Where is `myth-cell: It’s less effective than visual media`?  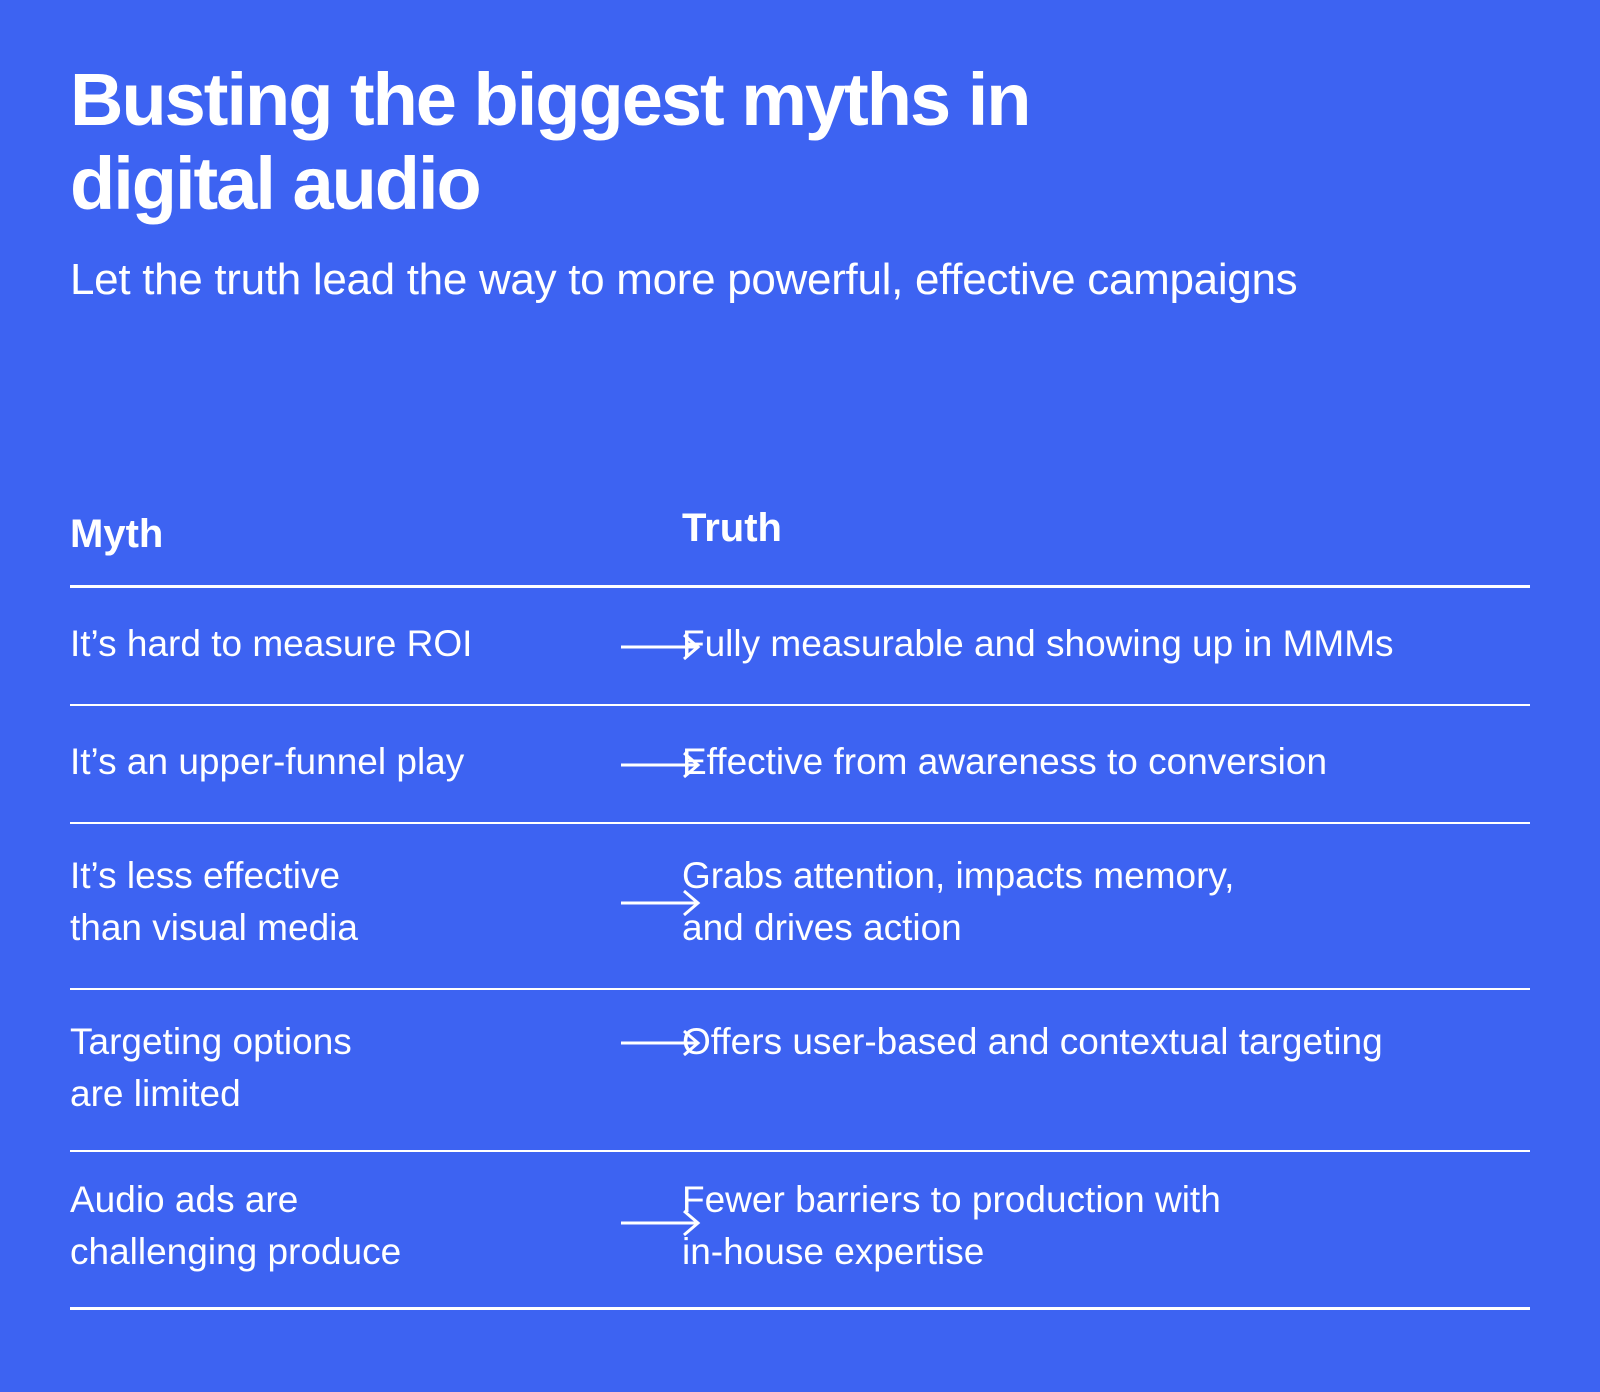
myth-cell: It’s less effective than visual media is located at coordinates (214, 901).